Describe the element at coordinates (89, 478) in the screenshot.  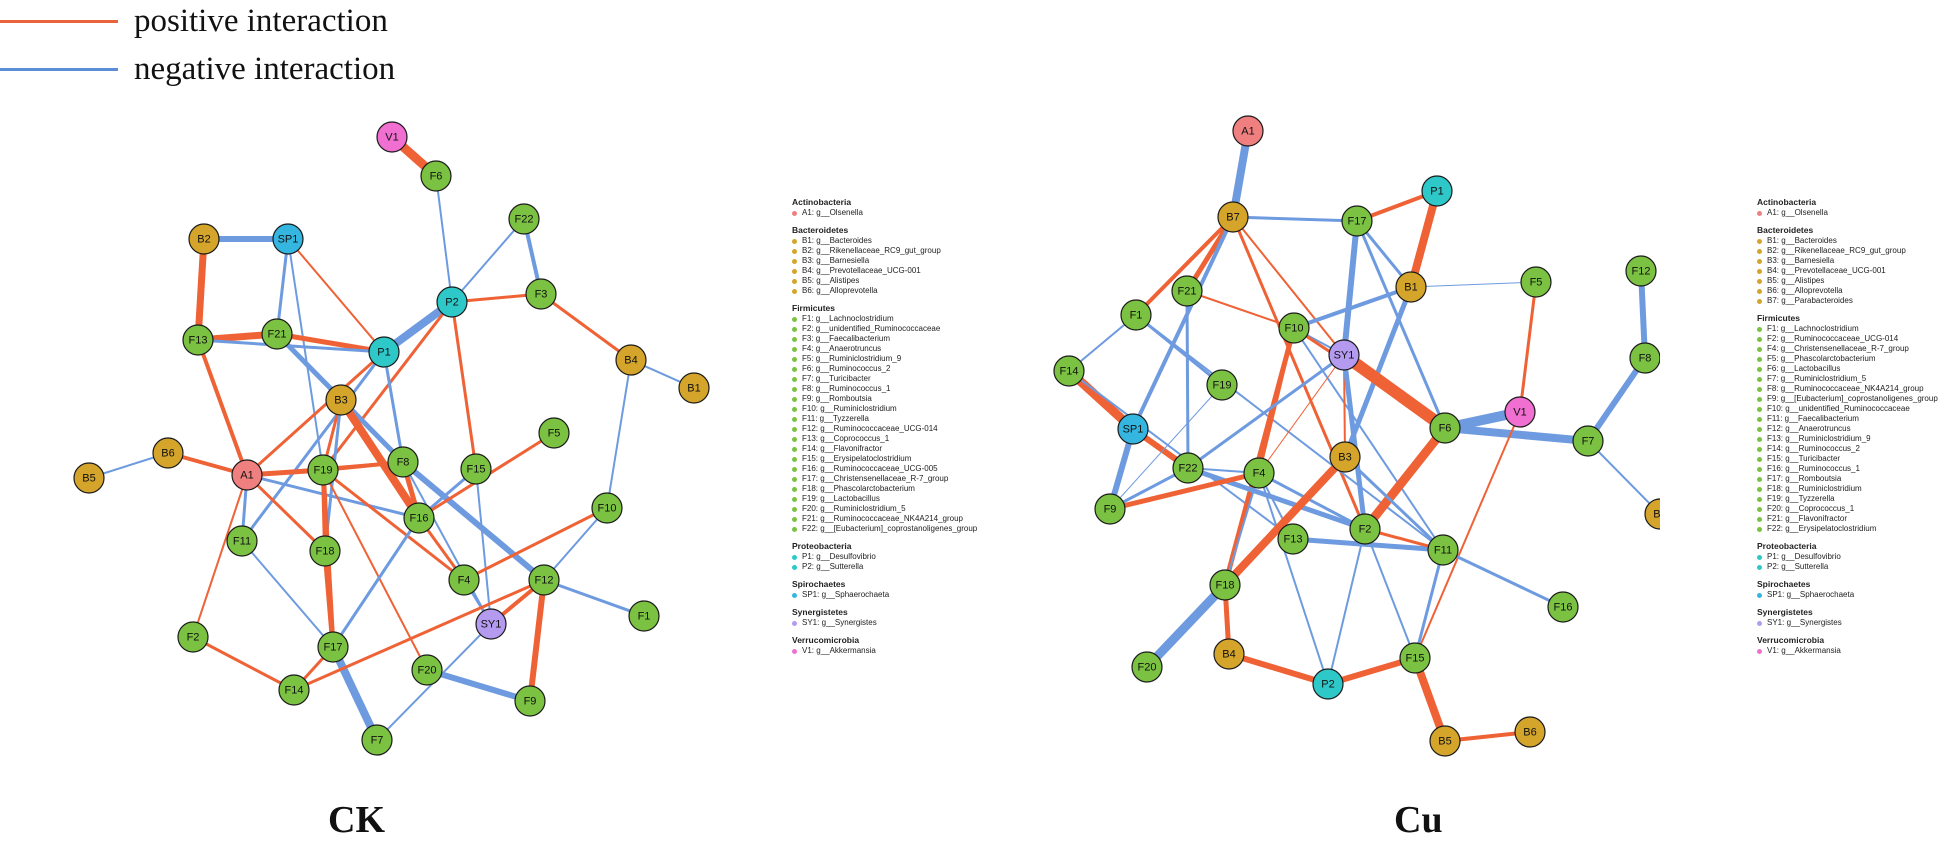
I see `node-B5: B5` at that location.